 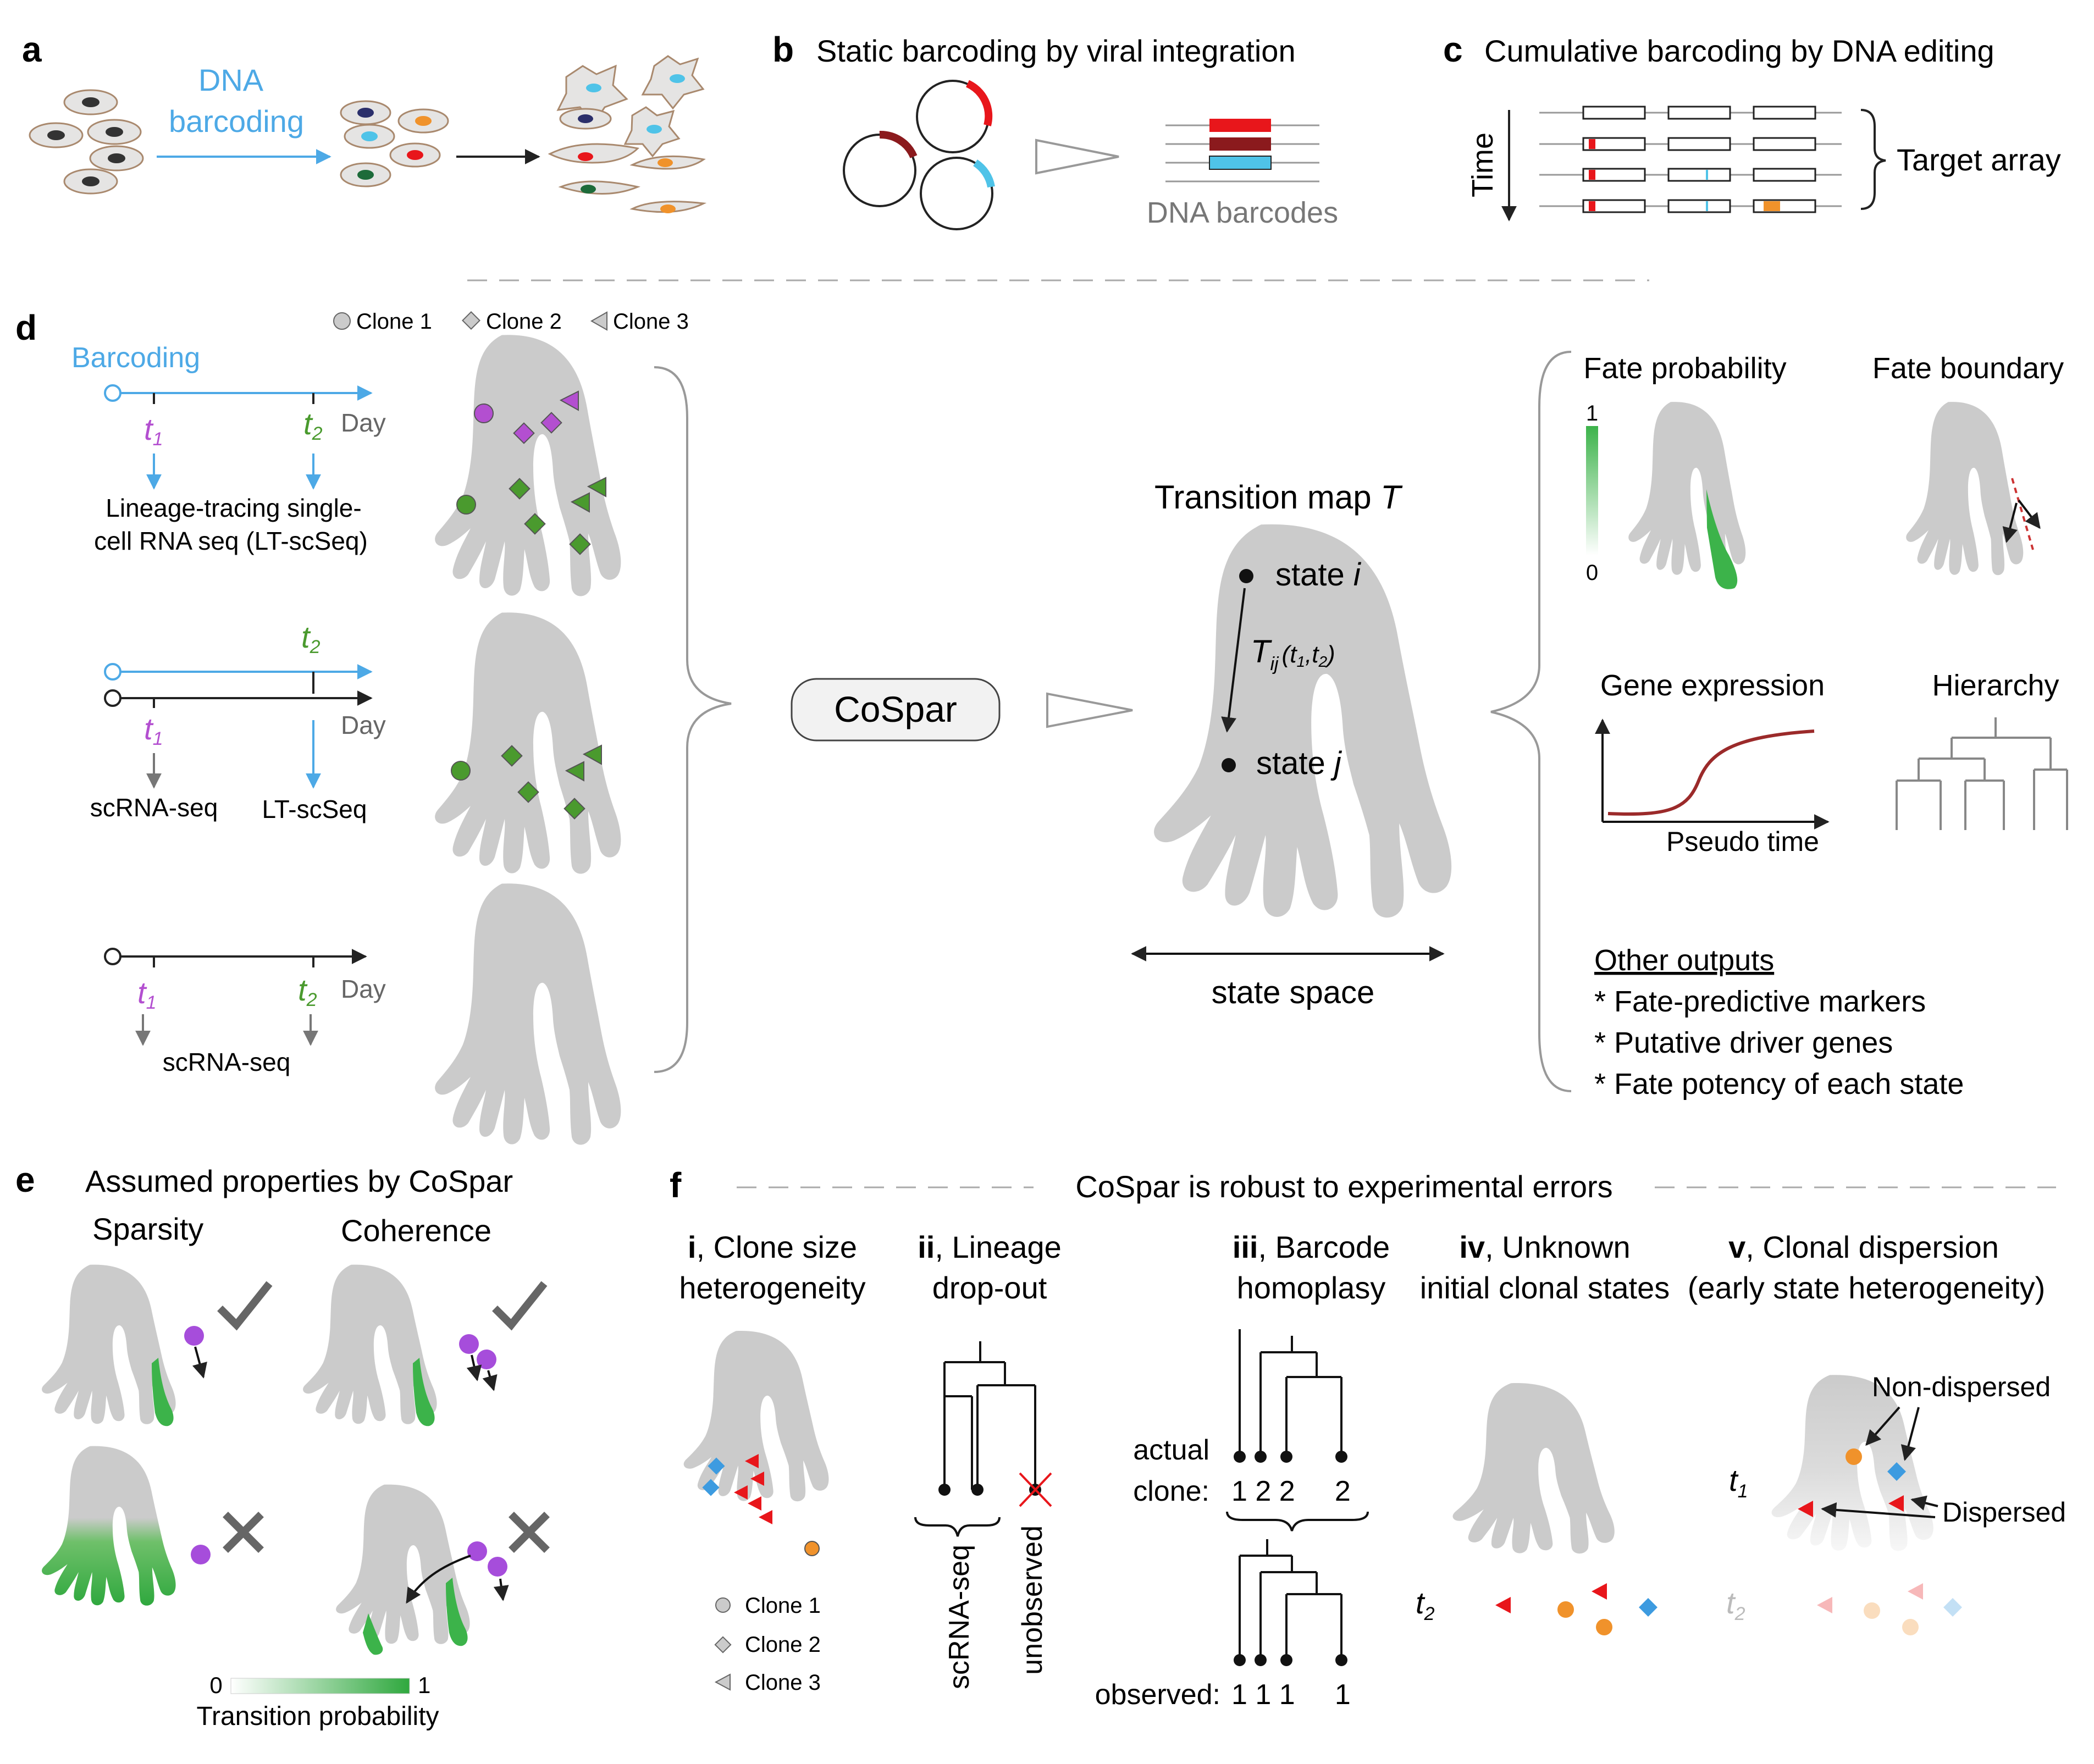 What do you see at coordinates (1245, 1247) in the screenshot?
I see `sub-iii-num: iii` at bounding box center [1245, 1247].